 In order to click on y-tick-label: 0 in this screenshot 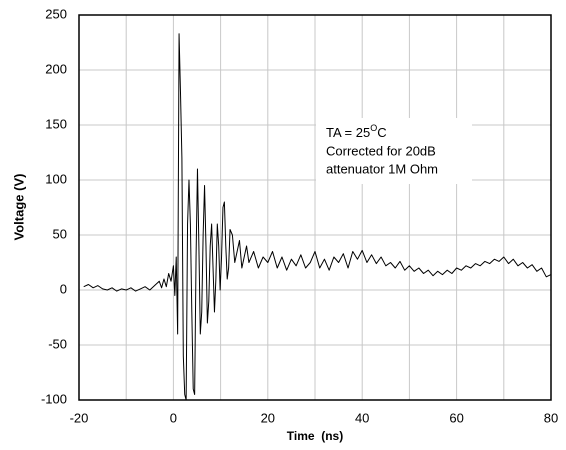, I will do `click(63, 288)`.